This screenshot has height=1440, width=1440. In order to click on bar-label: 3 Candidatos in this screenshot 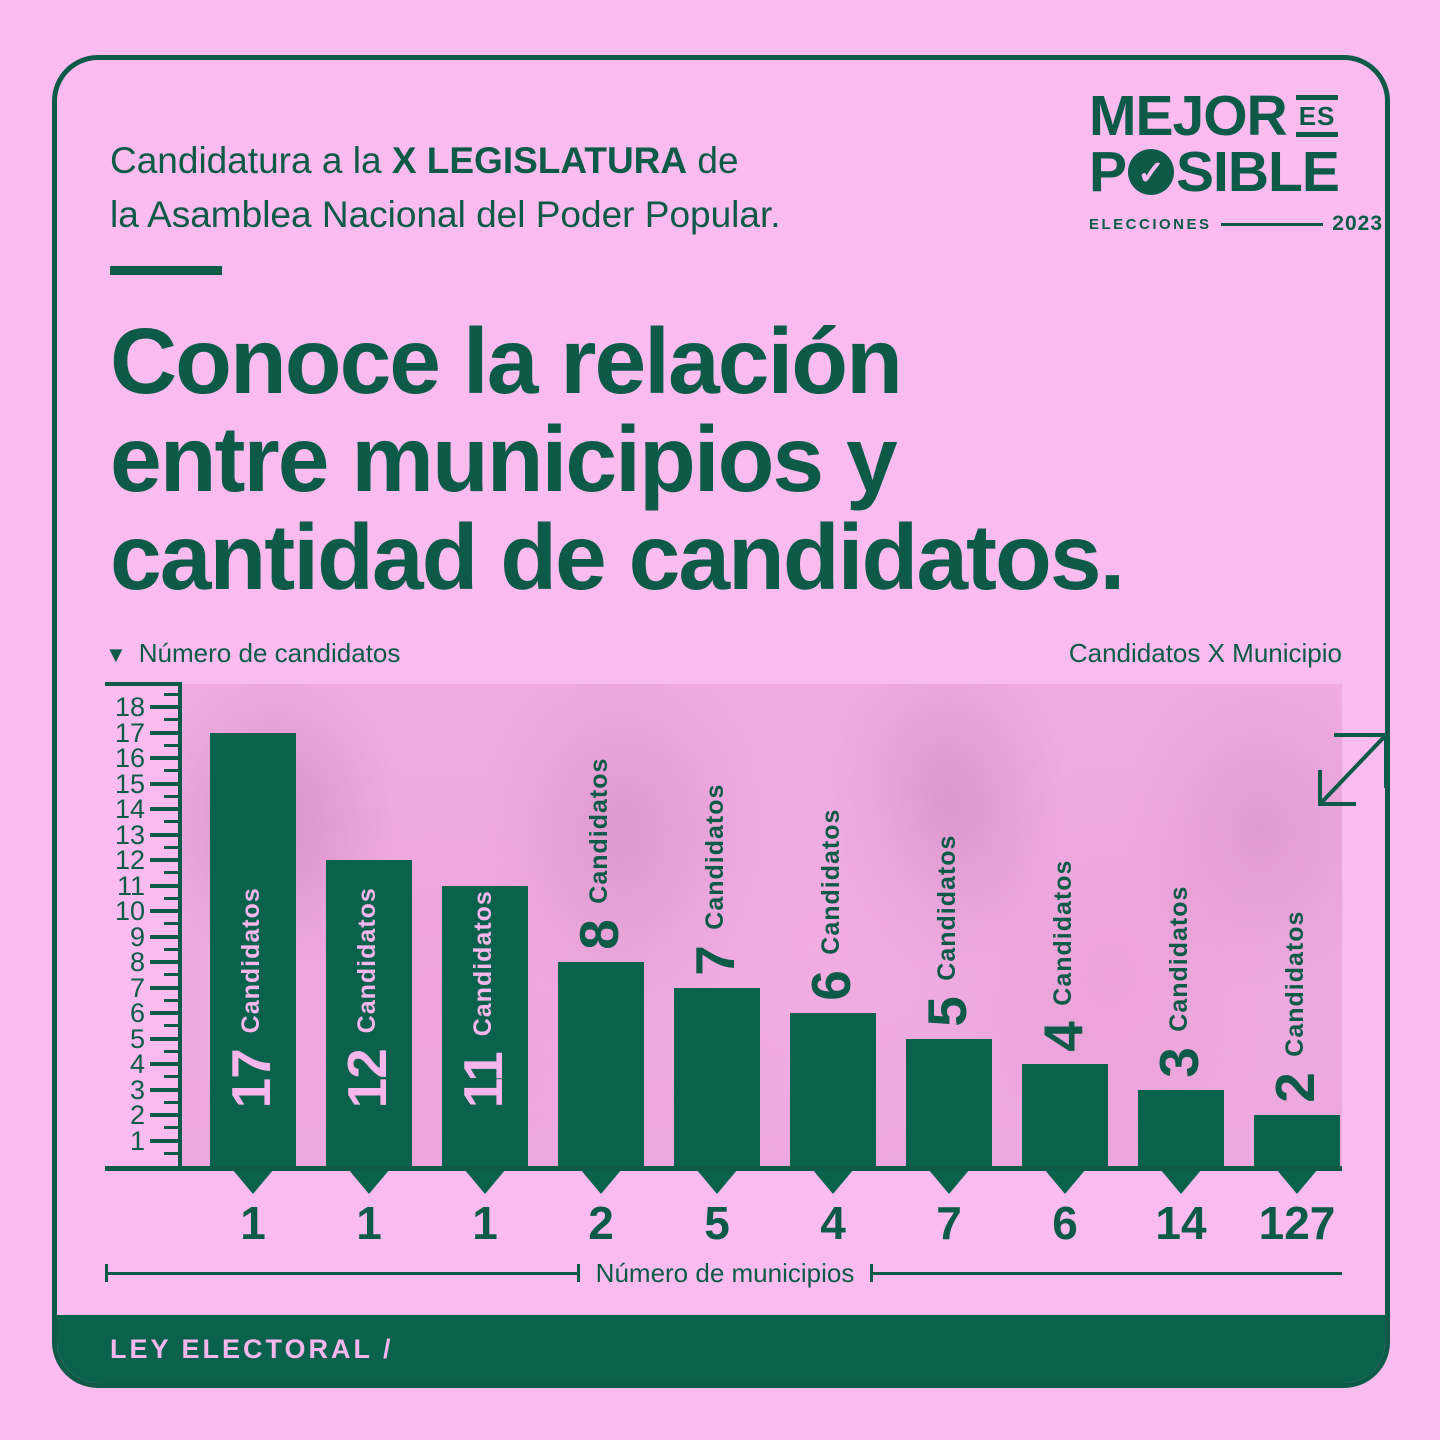, I will do `click(1181, 982)`.